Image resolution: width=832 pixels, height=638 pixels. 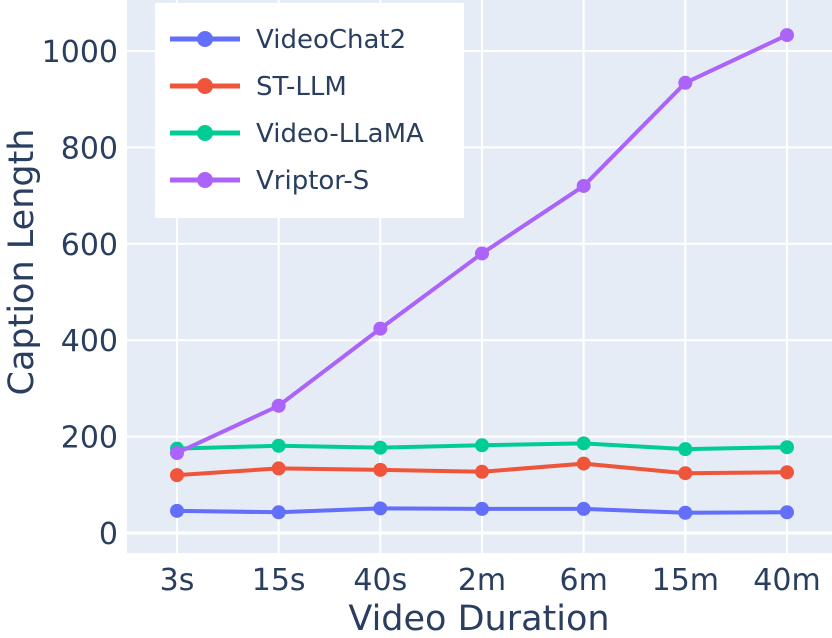 What do you see at coordinates (89, 245) in the screenshot?
I see `y-tick-label: 600` at bounding box center [89, 245].